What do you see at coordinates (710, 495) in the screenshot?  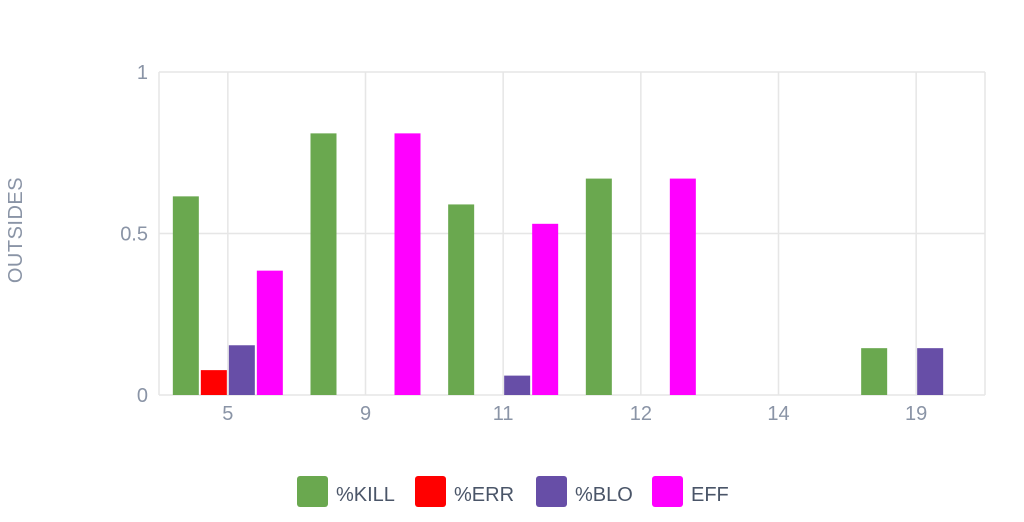 I see `legend-label: EFF` at bounding box center [710, 495].